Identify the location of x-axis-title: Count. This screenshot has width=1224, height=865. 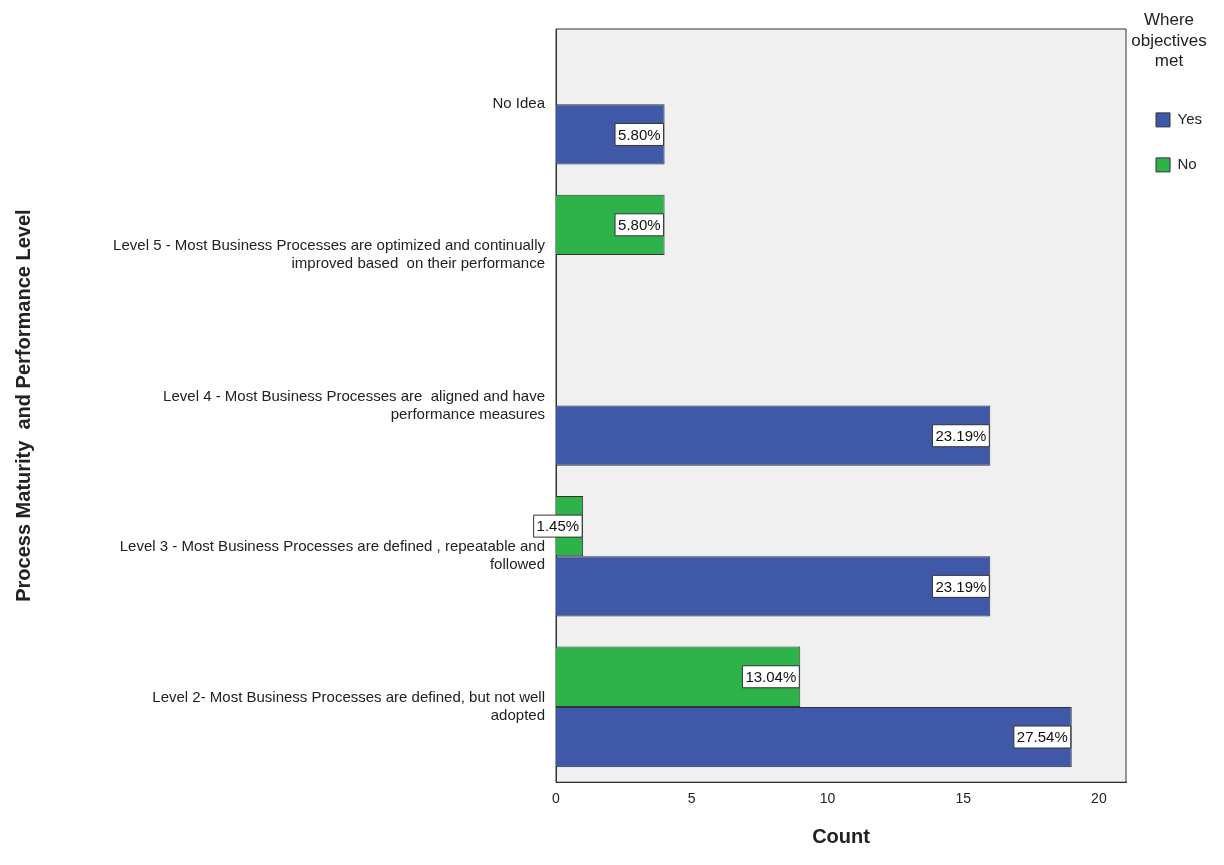
(841, 835).